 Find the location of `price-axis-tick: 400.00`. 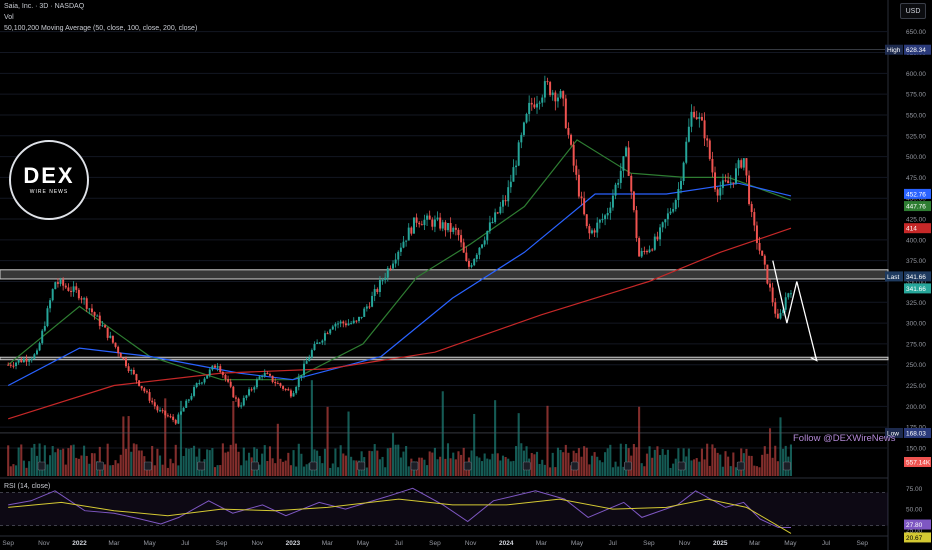

price-axis-tick: 400.00 is located at coordinates (916, 240).